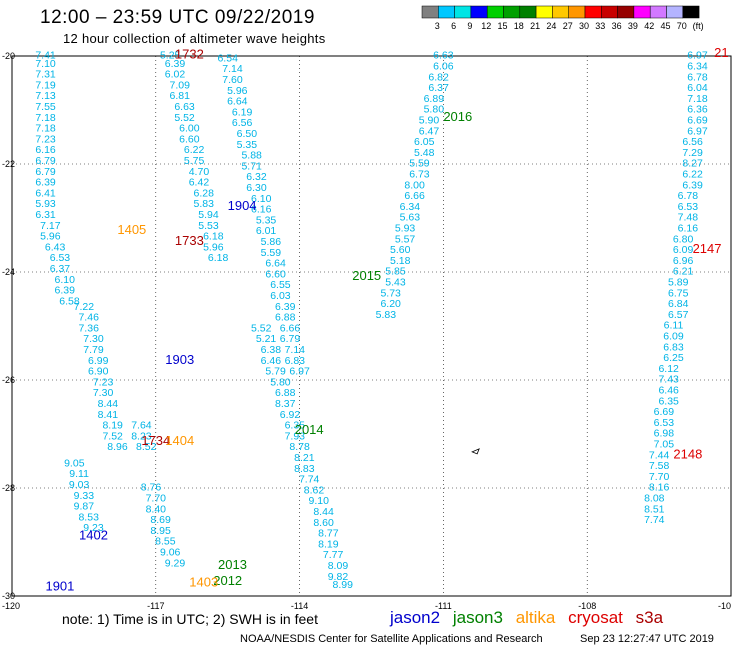 The height and width of the screenshot is (650, 740). I want to click on pass-time-label: 1405, so click(131, 229).